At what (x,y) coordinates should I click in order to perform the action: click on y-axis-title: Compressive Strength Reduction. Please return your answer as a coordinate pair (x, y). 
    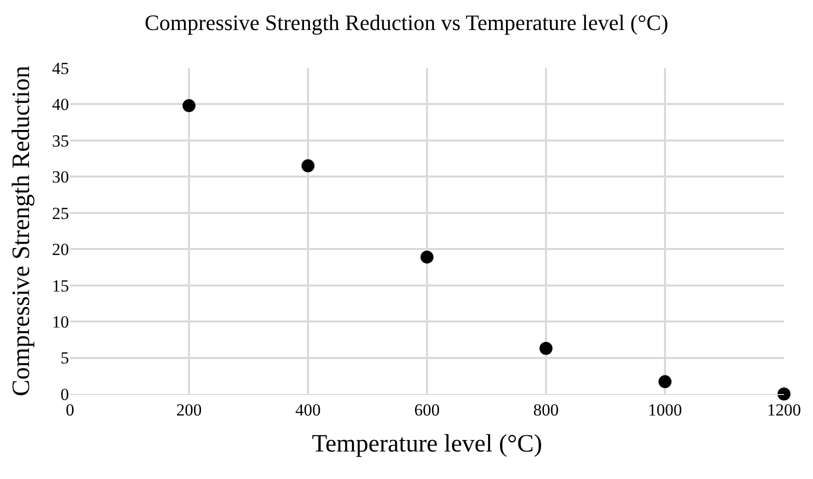
    Looking at the image, I should click on (21, 230).